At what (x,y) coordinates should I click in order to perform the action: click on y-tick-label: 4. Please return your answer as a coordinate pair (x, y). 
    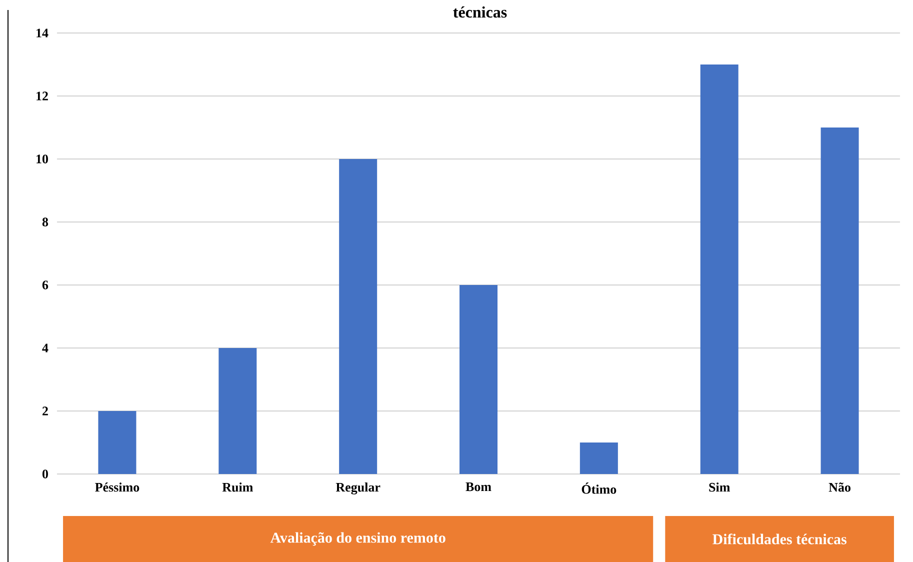
    Looking at the image, I should click on (45, 348).